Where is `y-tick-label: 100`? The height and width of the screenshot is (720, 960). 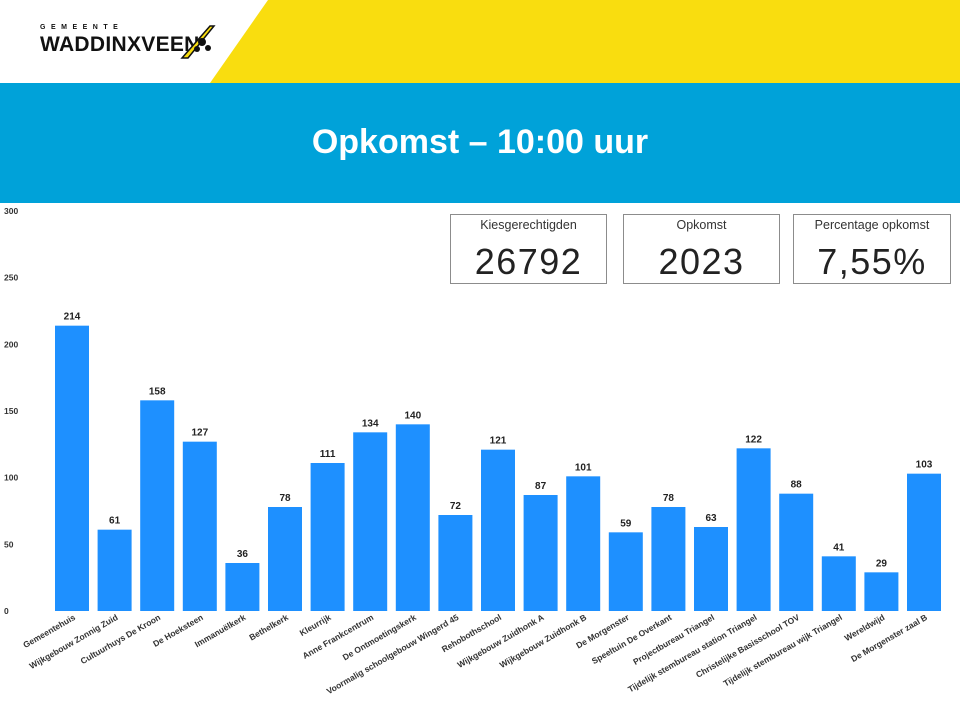
y-tick-label: 100 is located at coordinates (11, 478).